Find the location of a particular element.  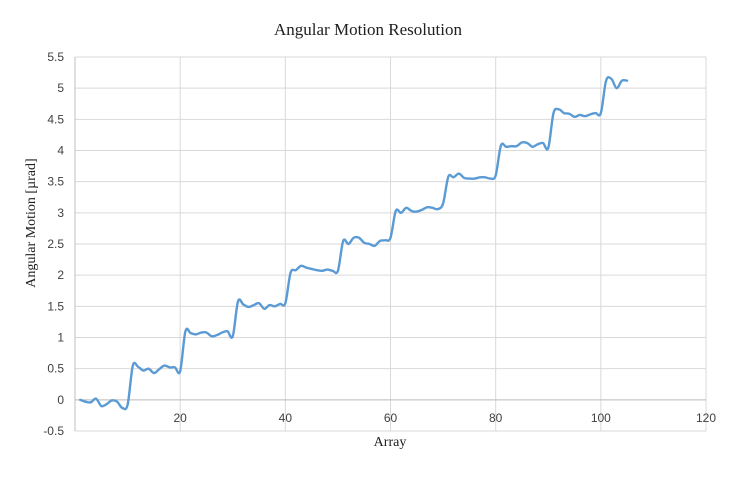

y-tick-label: 2.5 is located at coordinates (55, 244).